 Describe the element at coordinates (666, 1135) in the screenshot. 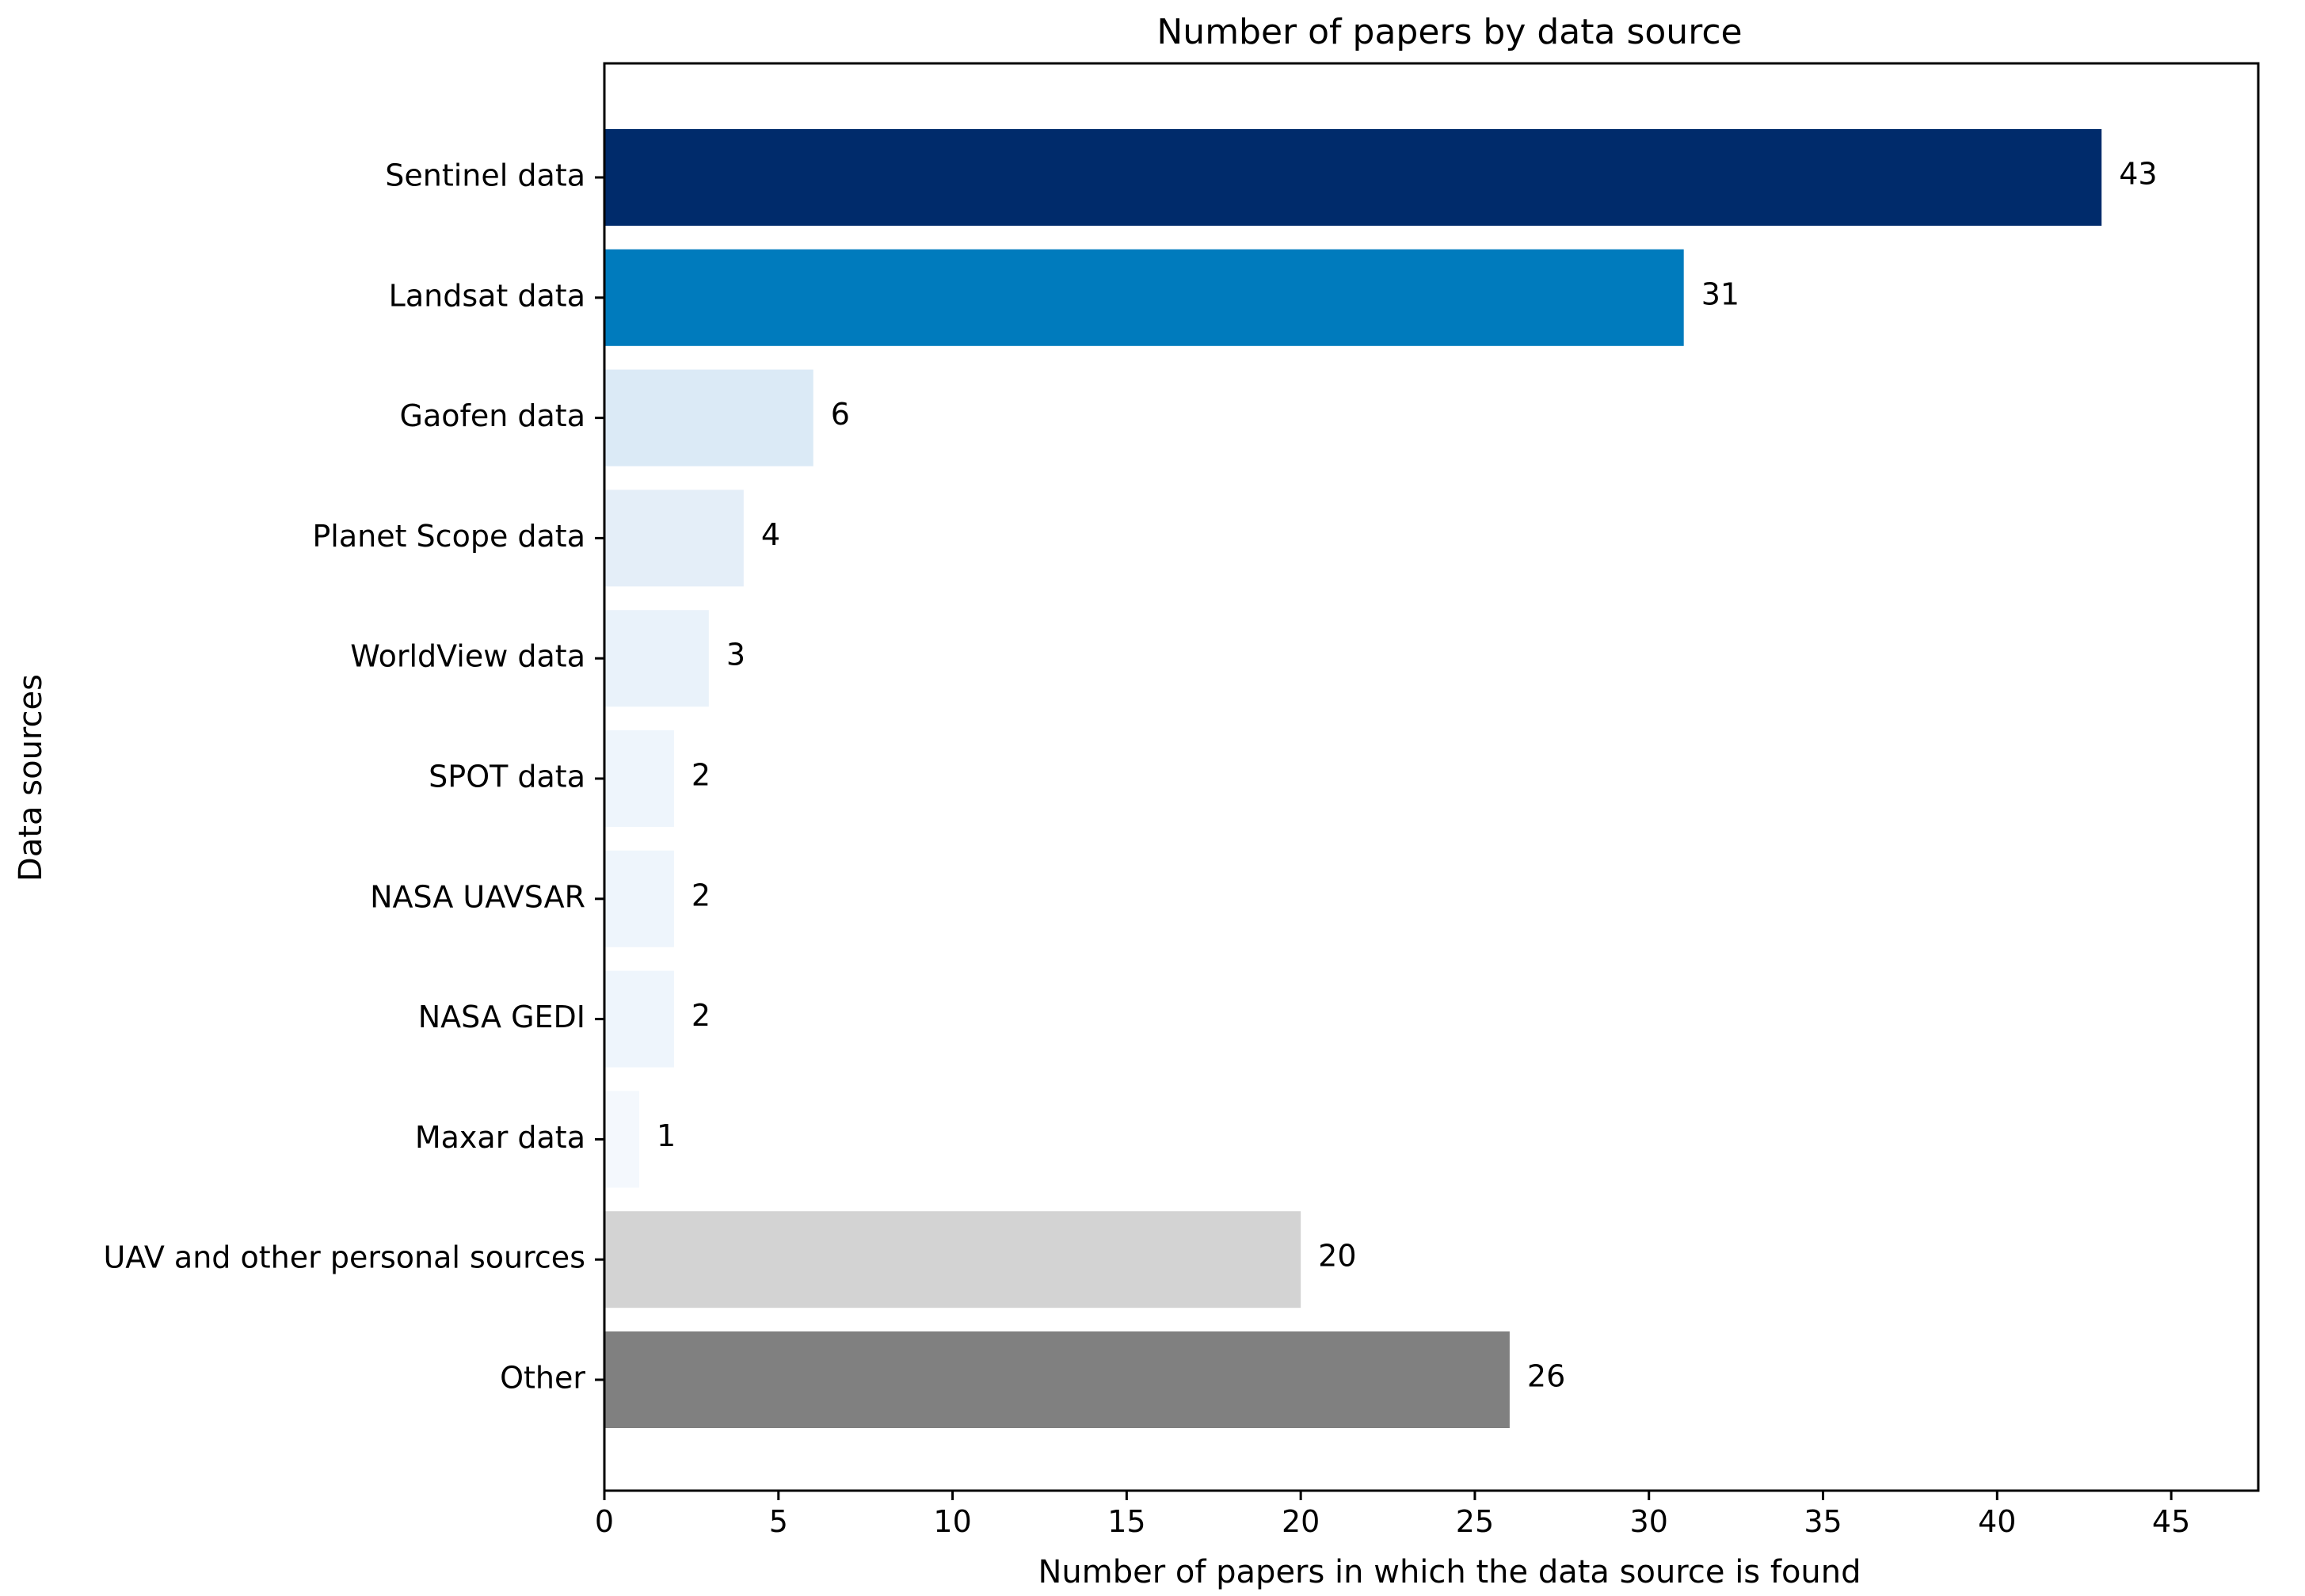

I see `value-label-8: 1` at that location.